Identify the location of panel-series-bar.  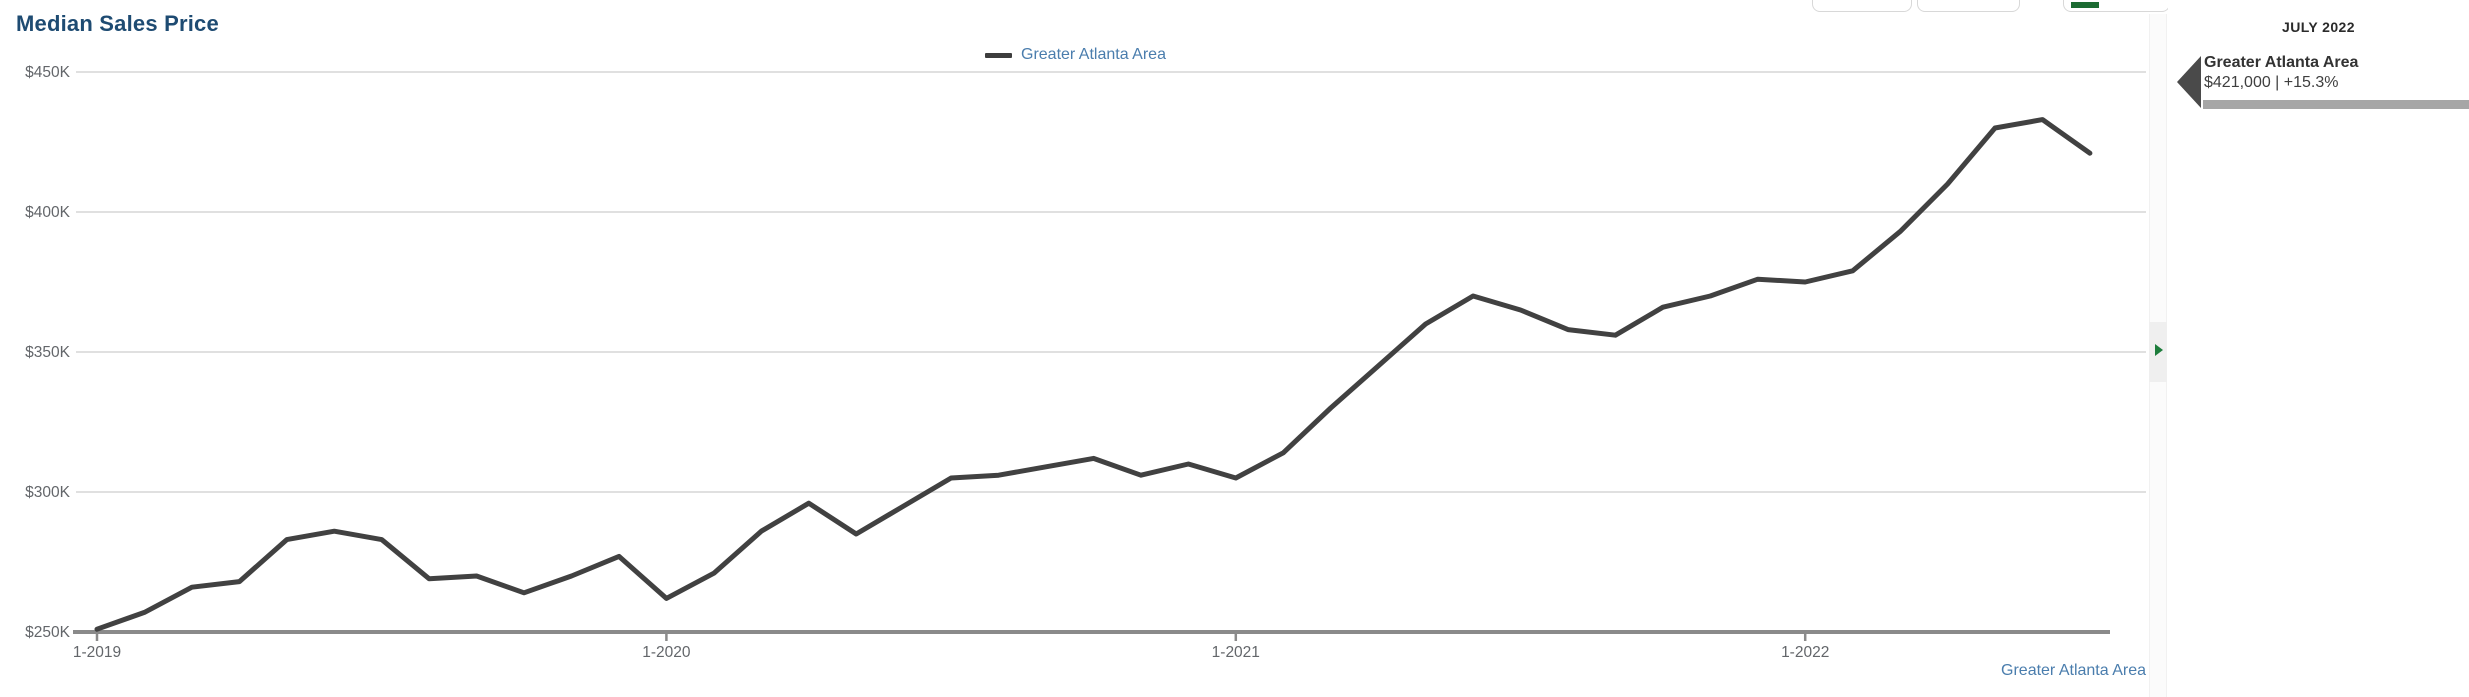
(2336, 104).